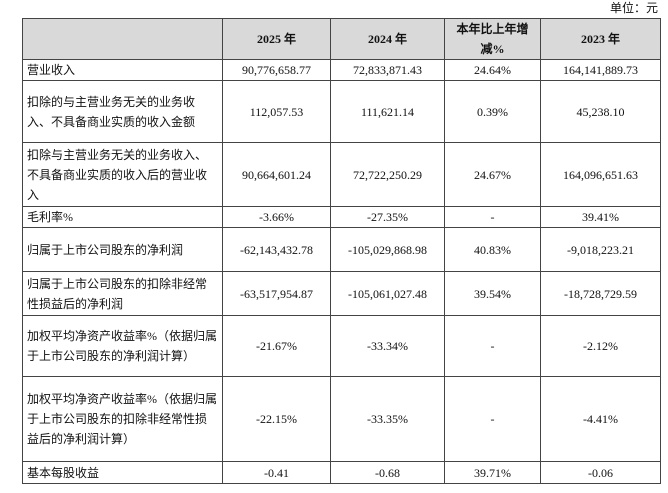 Image resolution: width=668 pixels, height=493 pixels. I want to click on value-cell: -21.67%, so click(276, 346).